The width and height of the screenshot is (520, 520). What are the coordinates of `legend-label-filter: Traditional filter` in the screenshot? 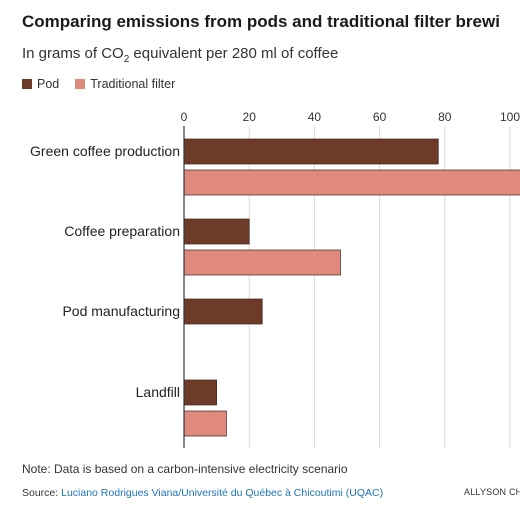 It's located at (133, 84).